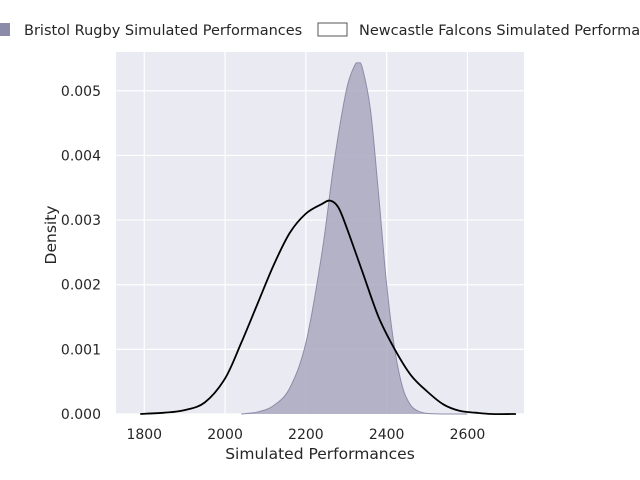 The height and width of the screenshot is (480, 640). What do you see at coordinates (81, 92) in the screenshot?
I see `y-tick-label-5: 0.005` at bounding box center [81, 92].